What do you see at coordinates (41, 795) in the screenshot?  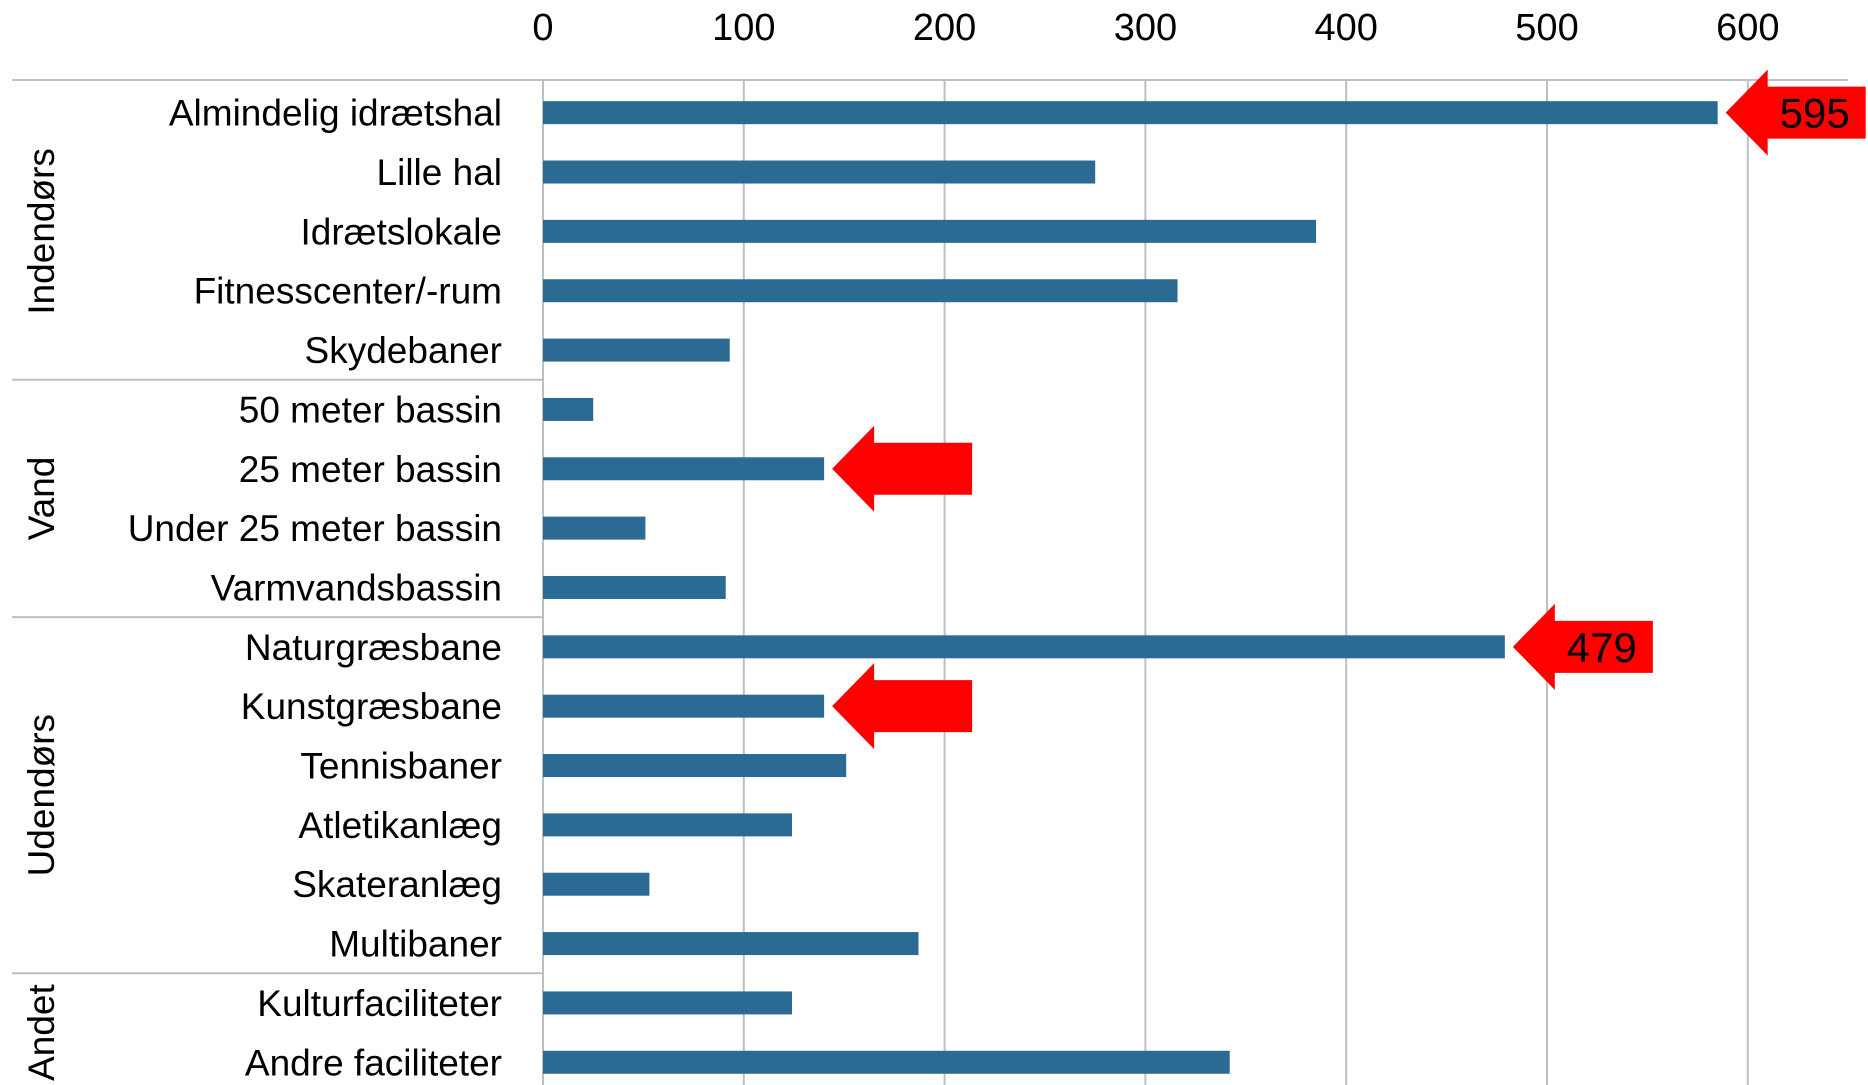 I see `group-label: Udendørs` at bounding box center [41, 795].